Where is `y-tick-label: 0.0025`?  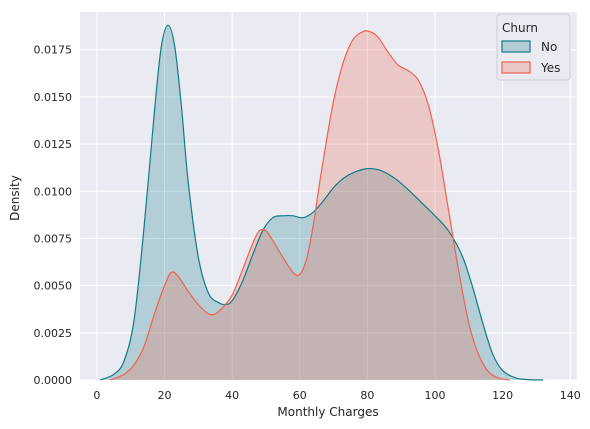 y-tick-label: 0.0025 is located at coordinates (53, 333).